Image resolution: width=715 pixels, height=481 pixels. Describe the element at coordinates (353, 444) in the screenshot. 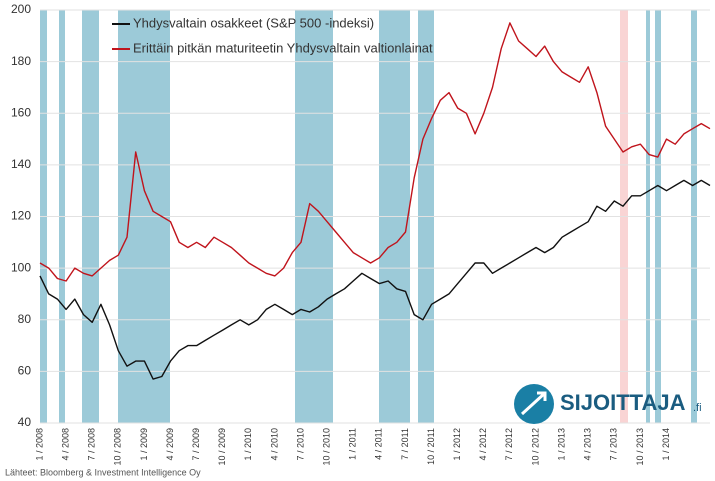

I see `x-tick-label: 1 / 2011` at that location.